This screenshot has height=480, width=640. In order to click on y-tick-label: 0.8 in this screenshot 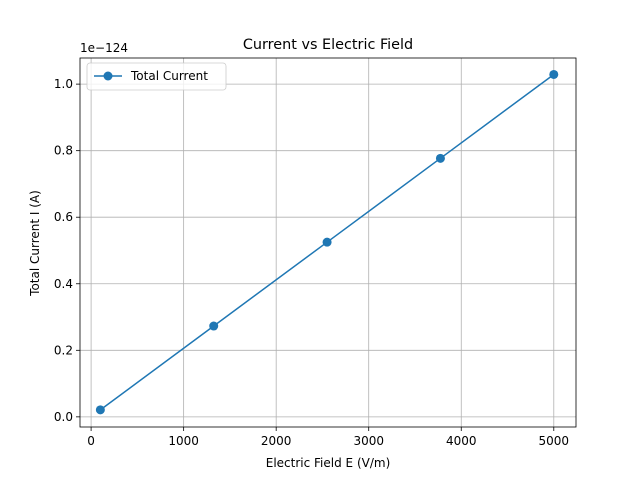, I will do `click(63, 151)`.